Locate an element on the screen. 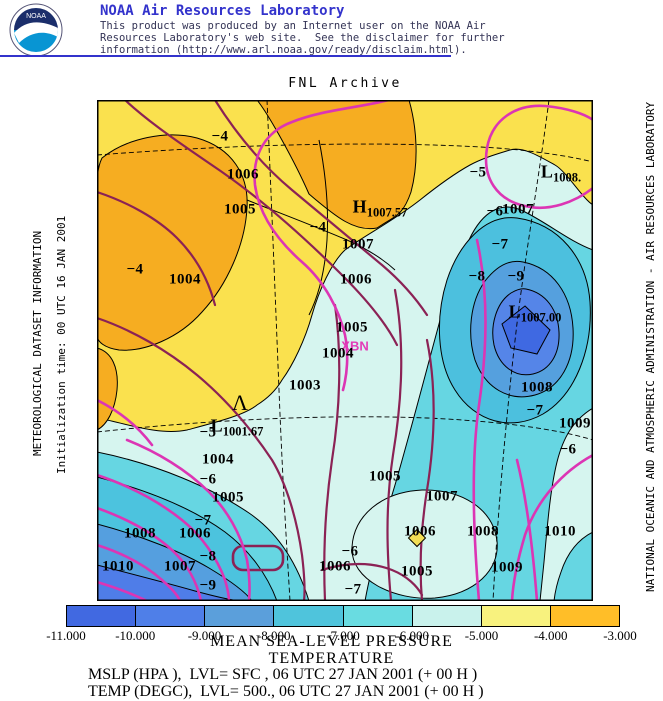  colorbar-tick-label: -7.000 is located at coordinates (343, 635).